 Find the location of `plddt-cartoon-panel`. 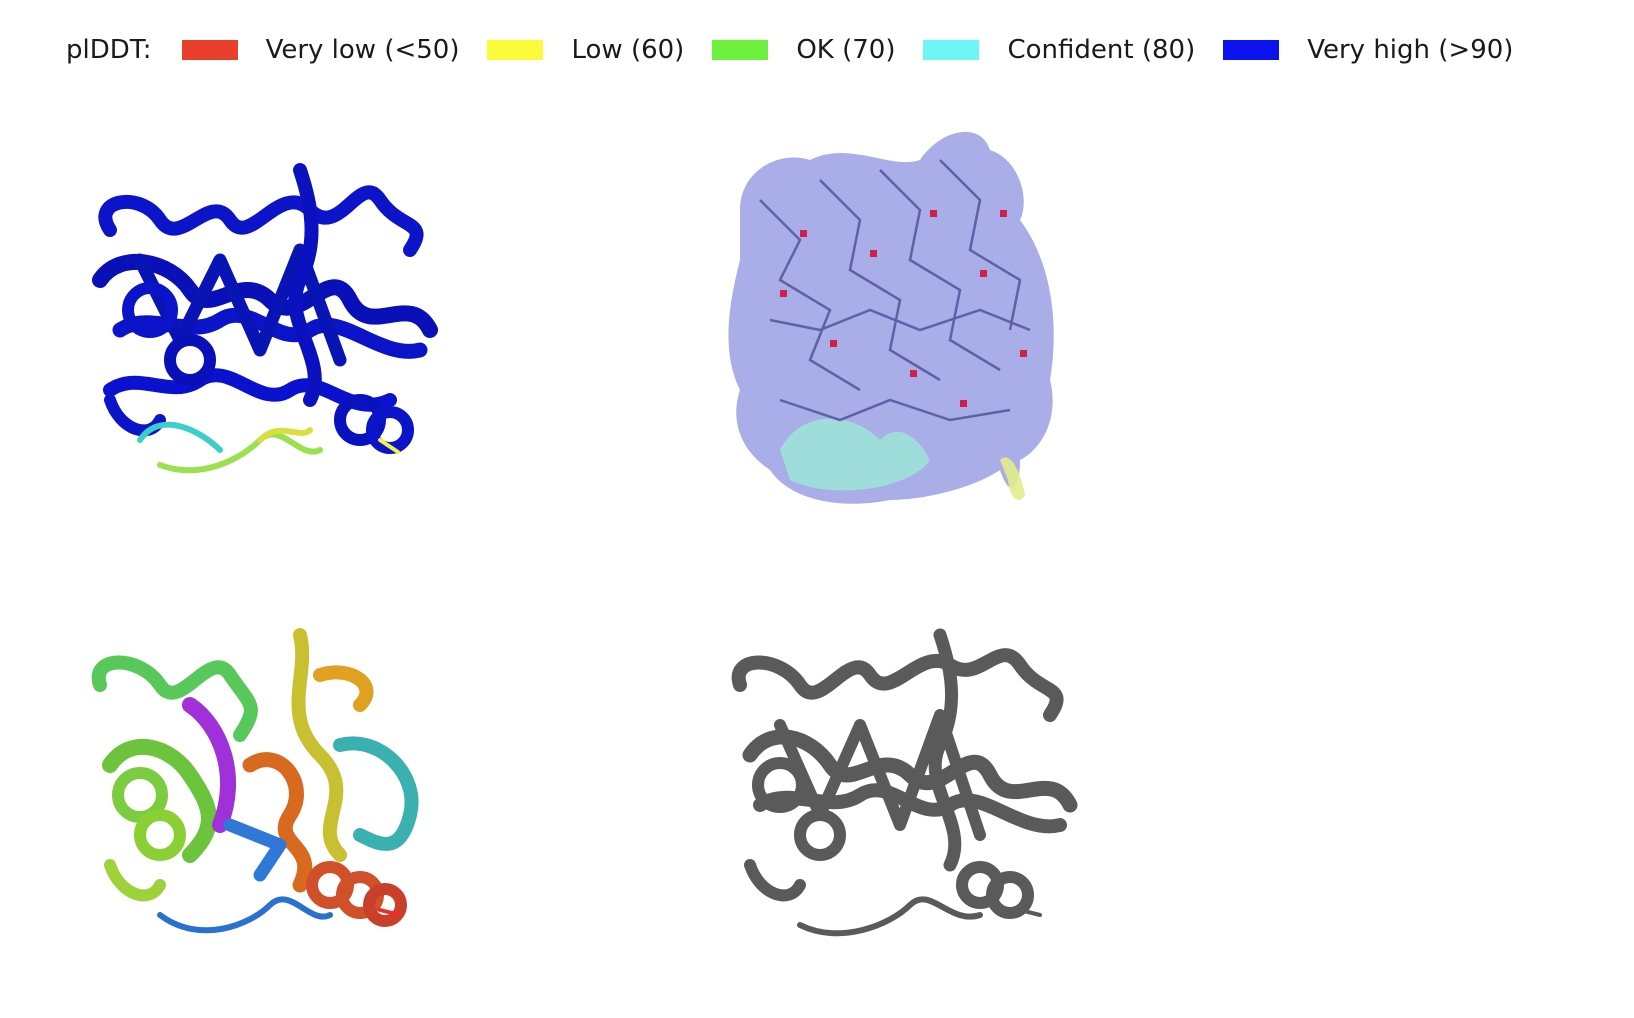

plddt-cartoon-panel is located at coordinates (270, 330).